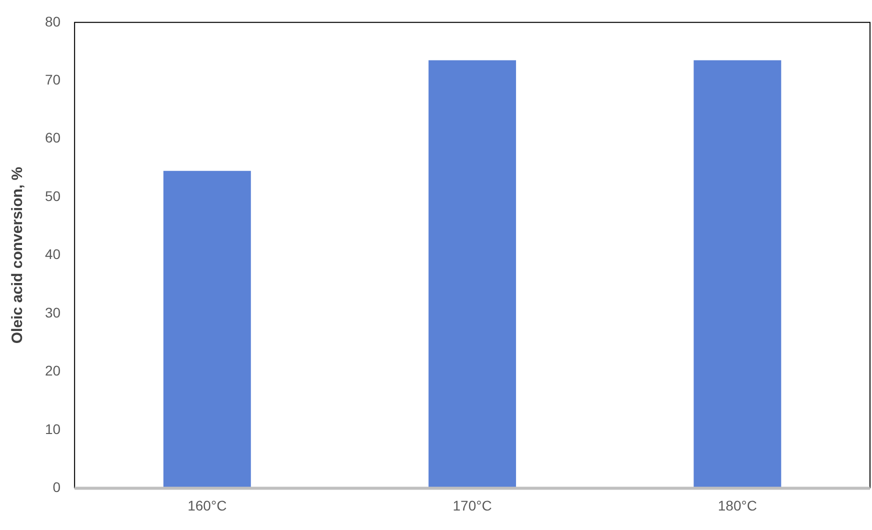 Image resolution: width=872 pixels, height=530 pixels. I want to click on y-tick-label: 70, so click(52, 79).